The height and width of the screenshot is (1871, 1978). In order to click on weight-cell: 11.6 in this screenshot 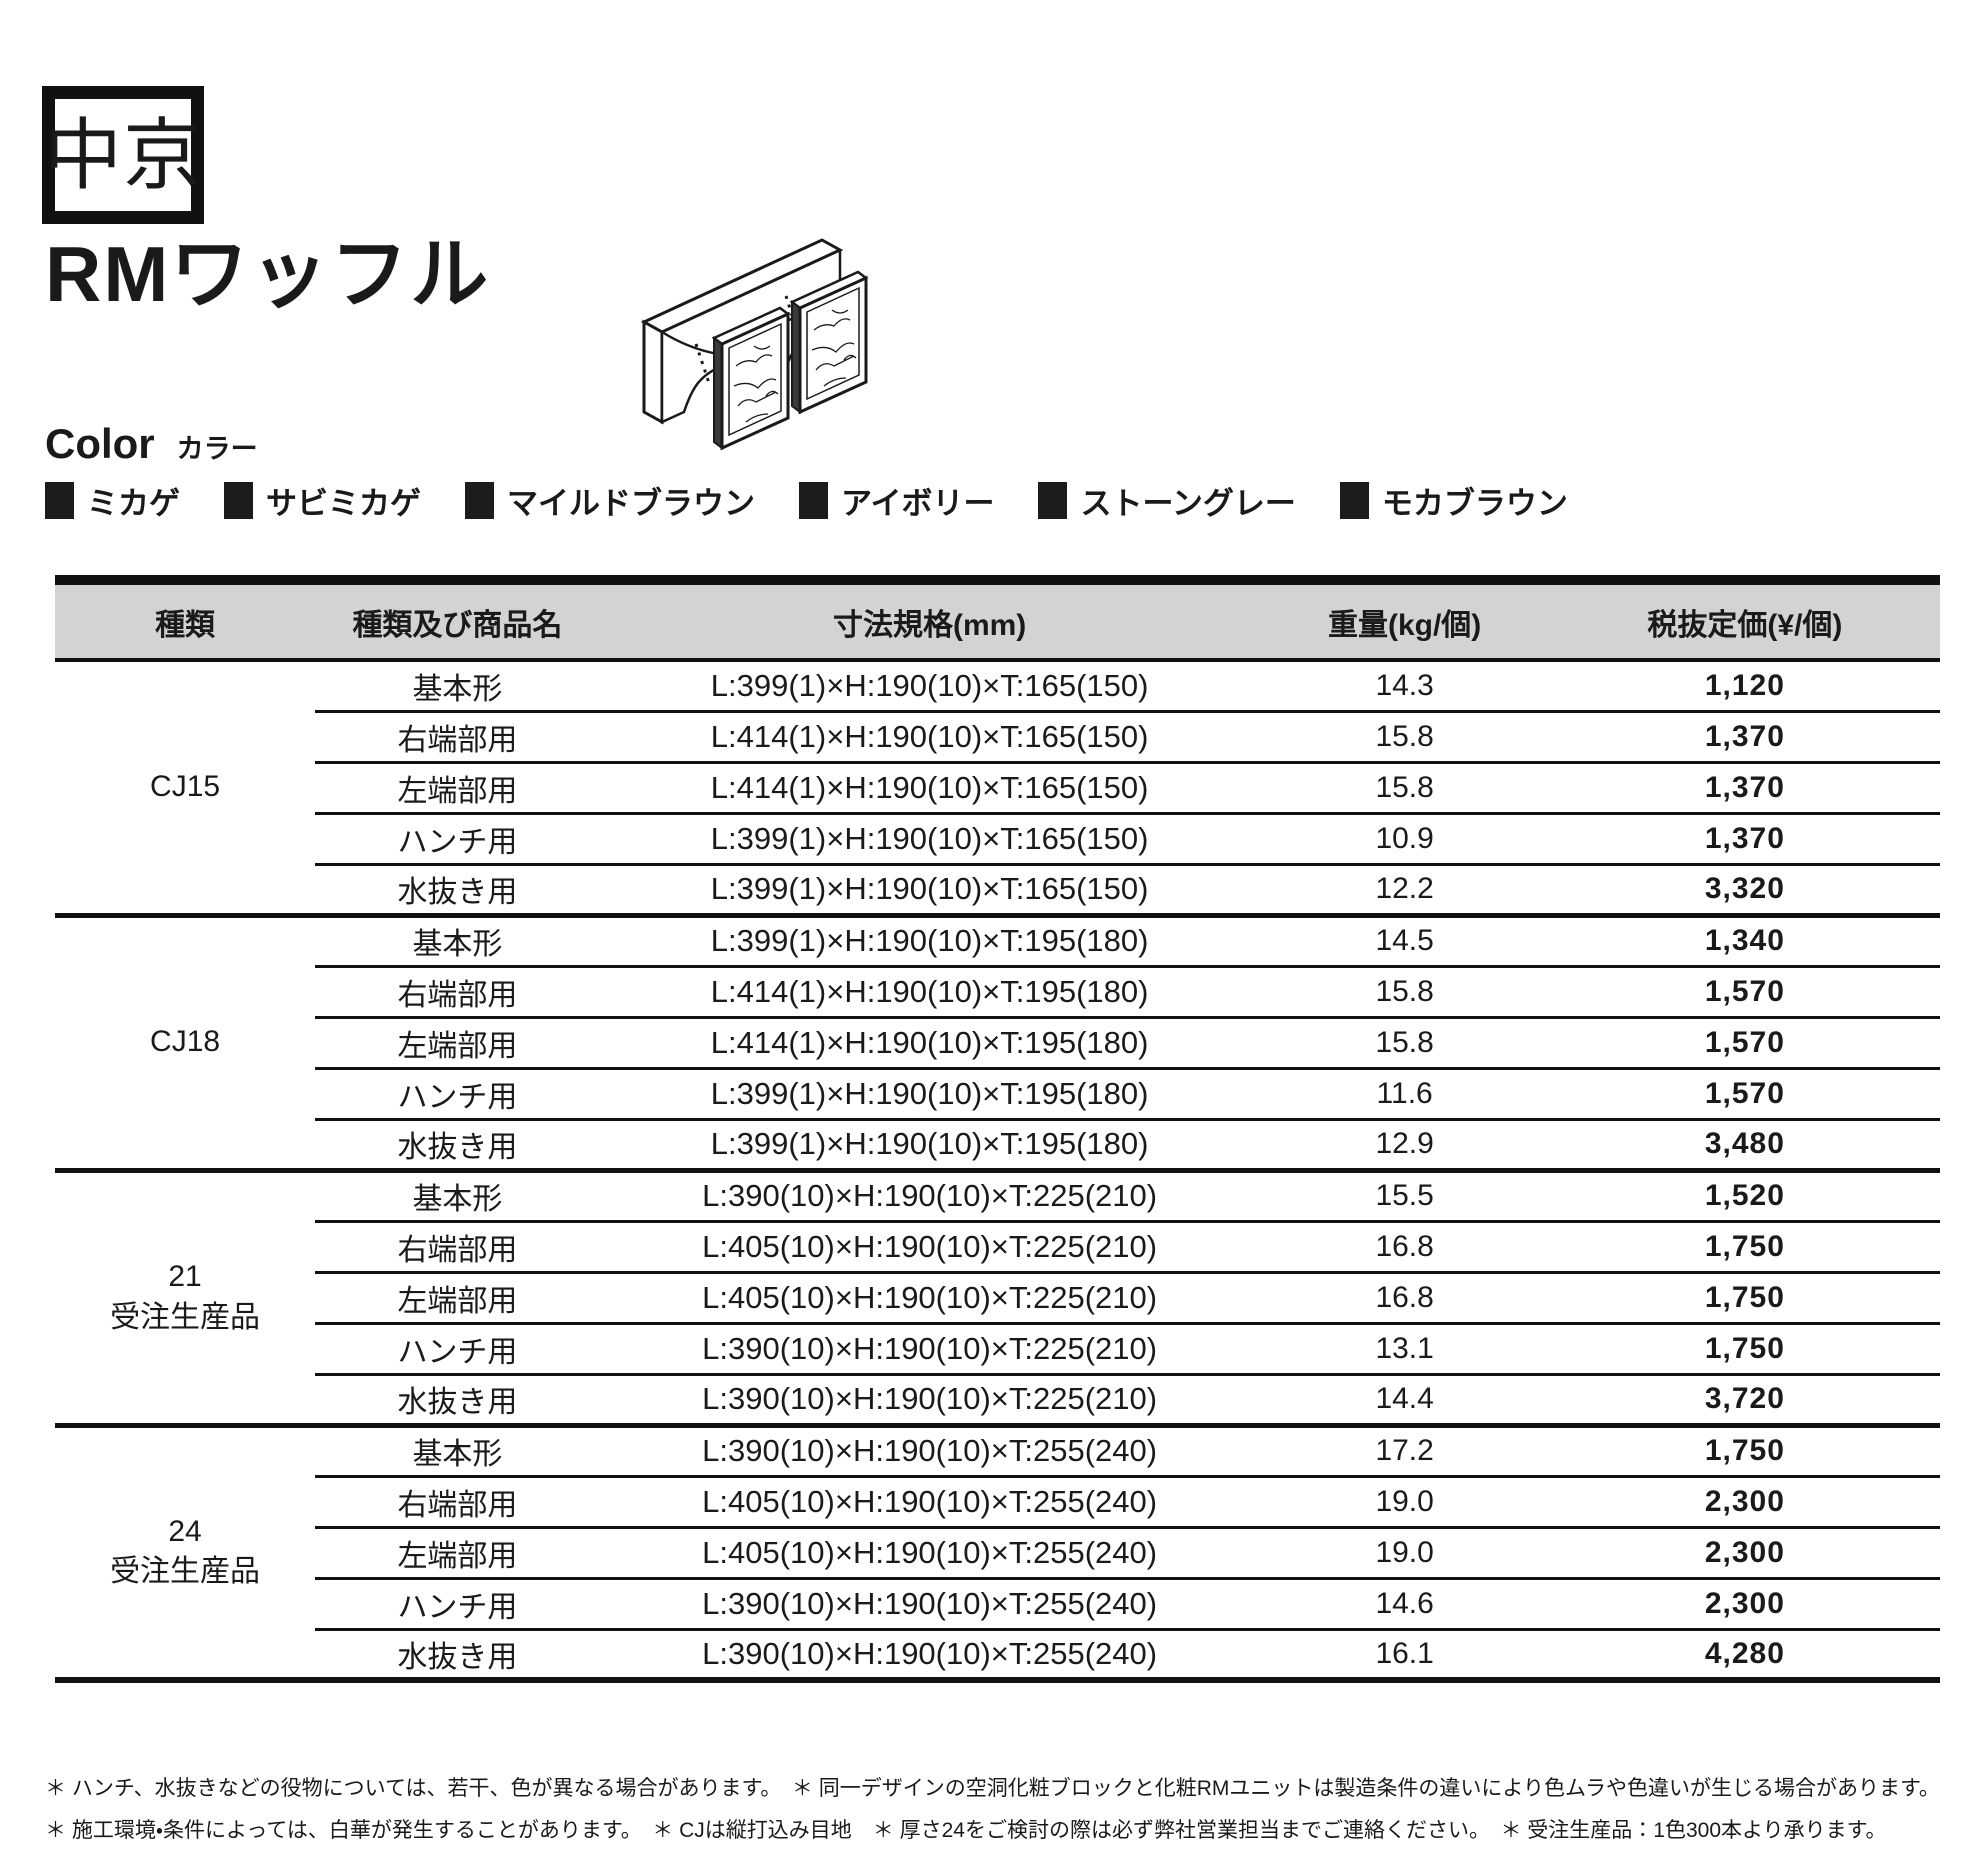, I will do `click(1404, 1092)`.